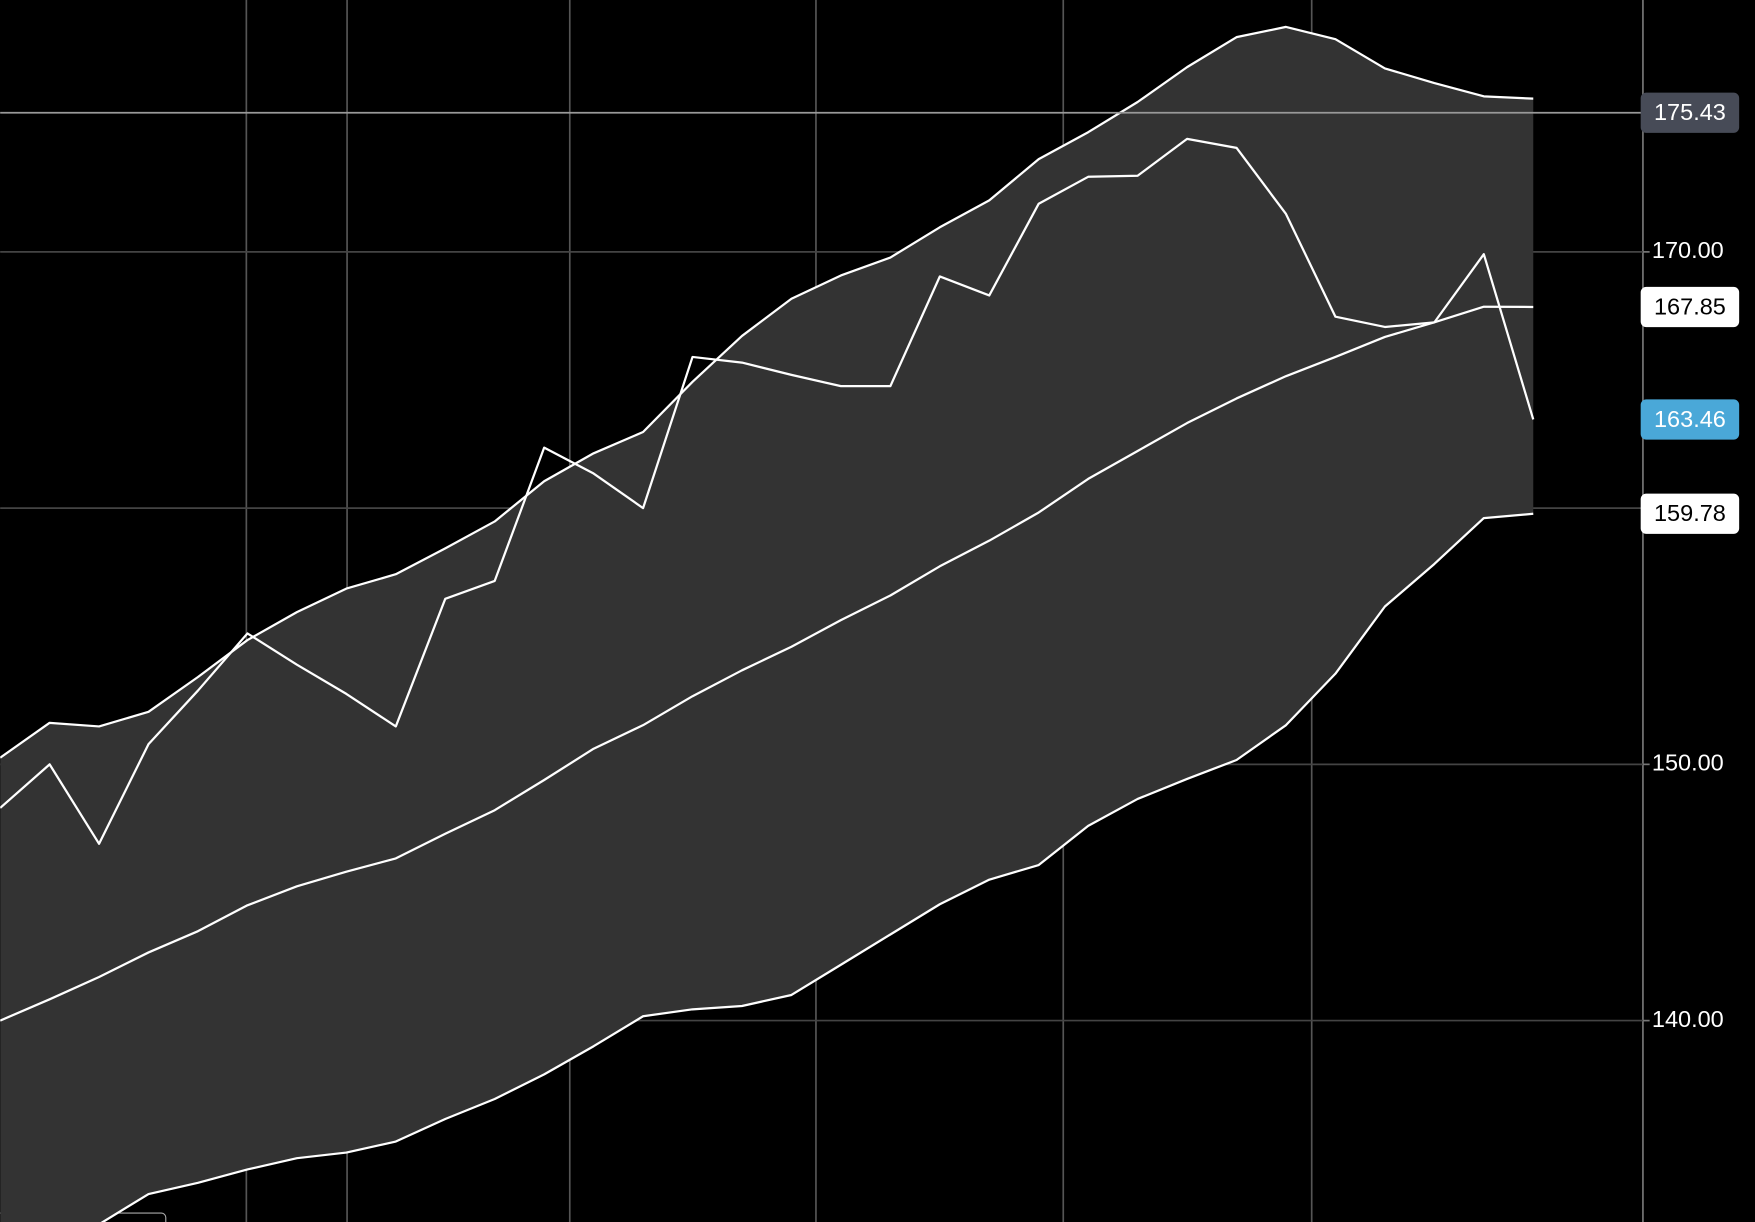 Image resolution: width=1755 pixels, height=1222 pixels. What do you see at coordinates (1688, 1019) in the screenshot?
I see `y-tick-label: 140.00` at bounding box center [1688, 1019].